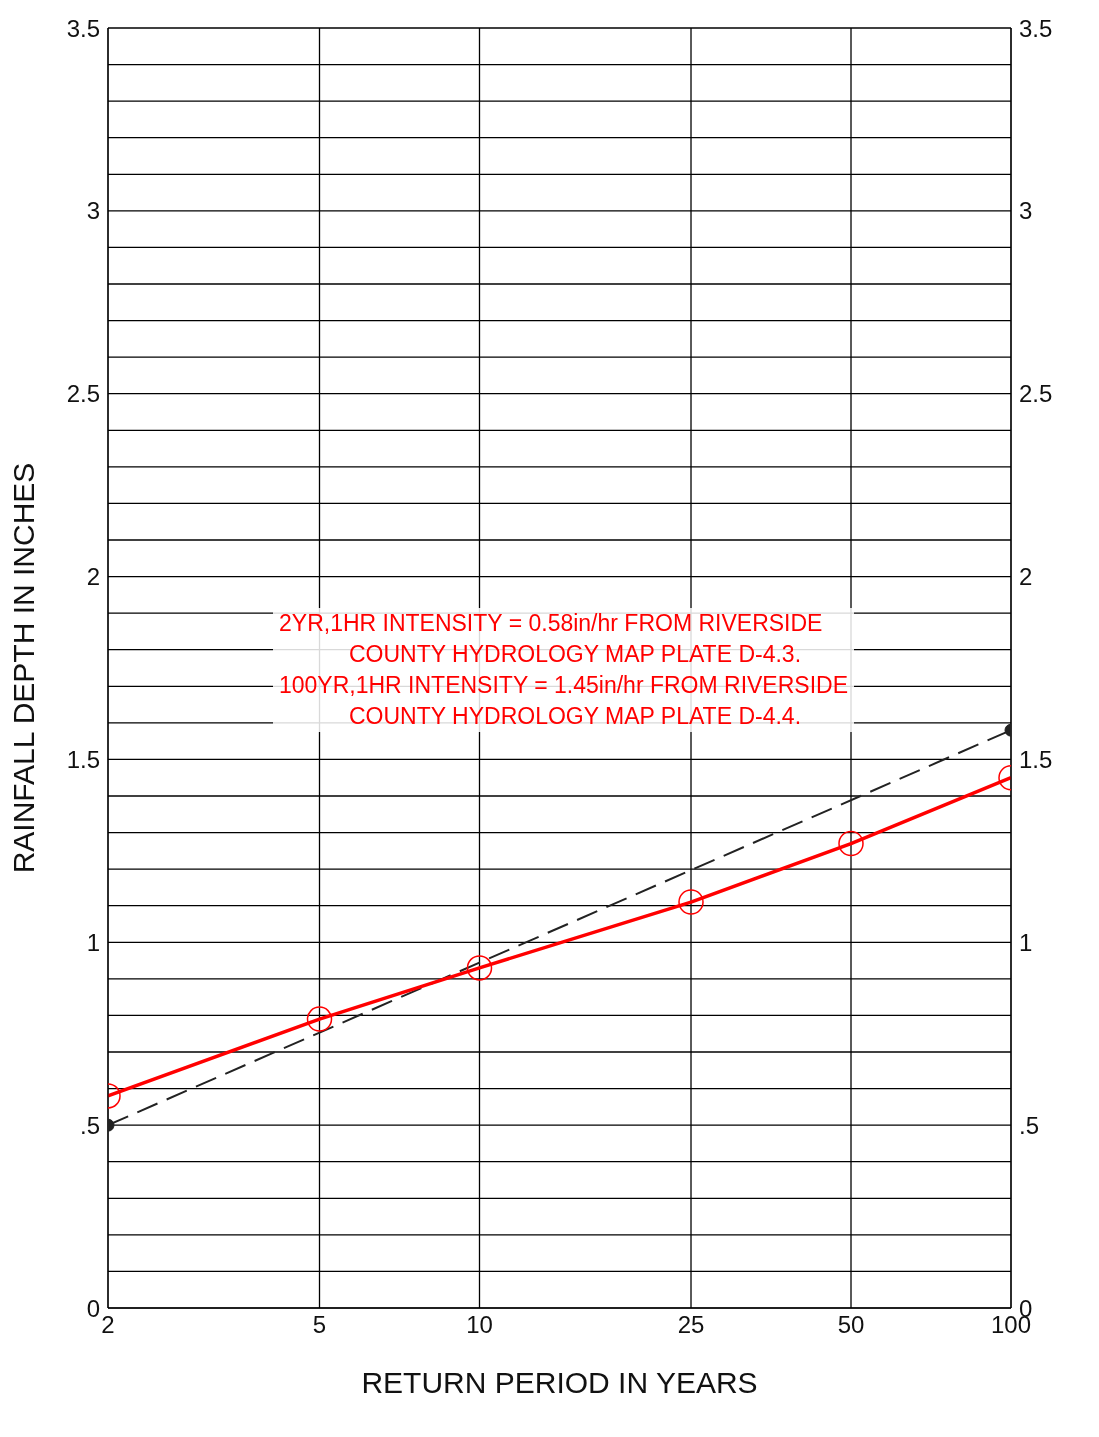 The height and width of the screenshot is (1437, 1099). Describe the element at coordinates (93, 577) in the screenshot. I see `y-tick-label: 2` at that location.